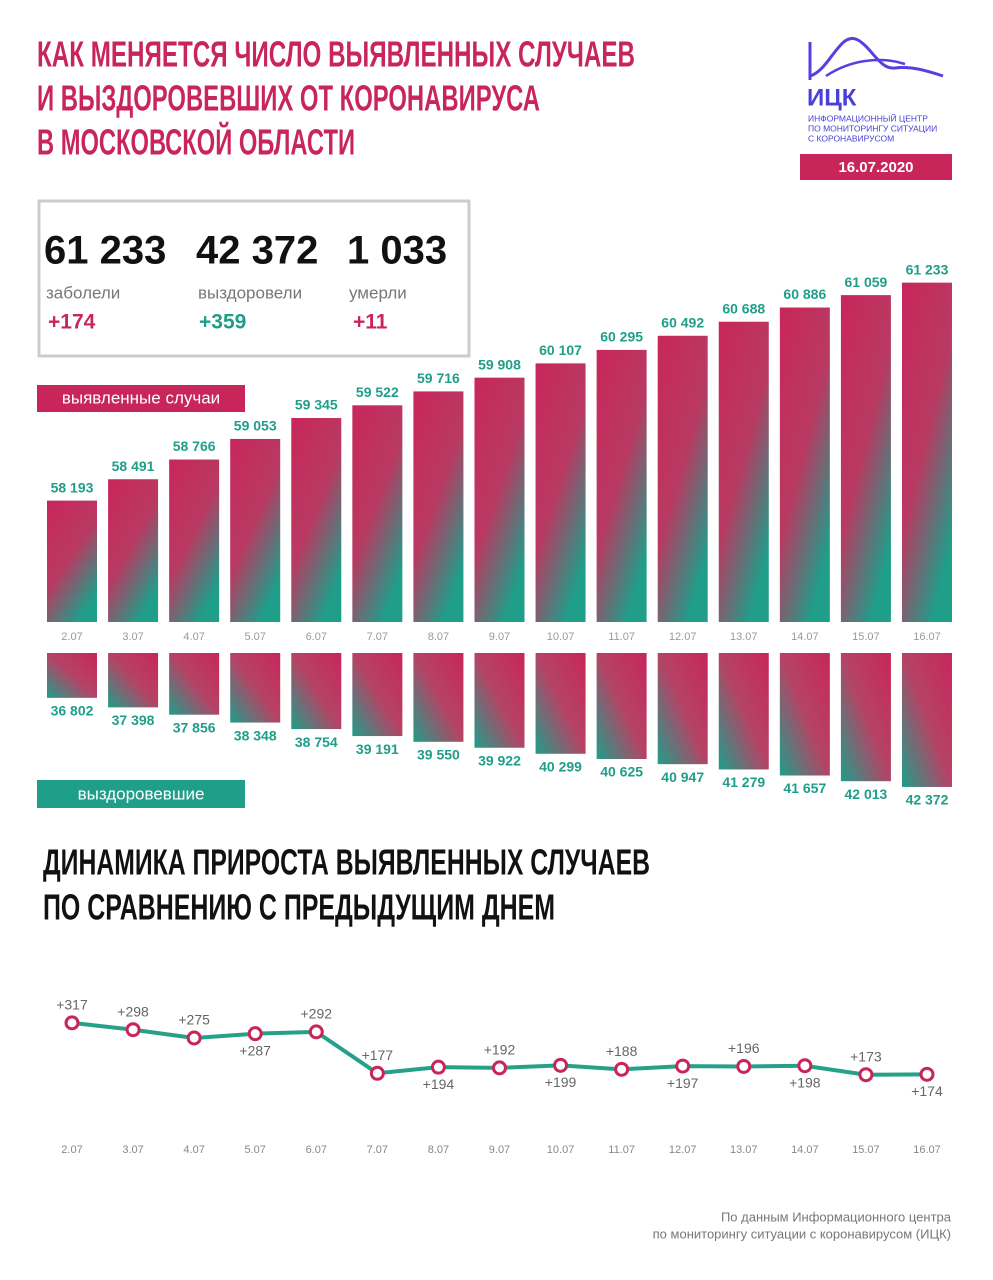  What do you see at coordinates (132, 637) in the screenshot?
I see `x-tick-label: 3.07` at bounding box center [132, 637].